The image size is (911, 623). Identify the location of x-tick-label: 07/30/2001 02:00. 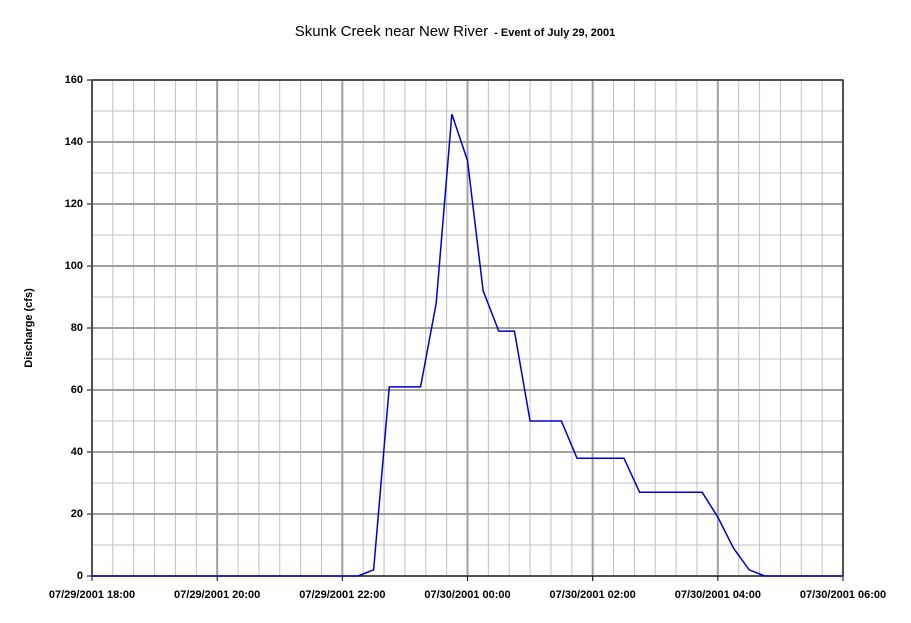
(593, 595).